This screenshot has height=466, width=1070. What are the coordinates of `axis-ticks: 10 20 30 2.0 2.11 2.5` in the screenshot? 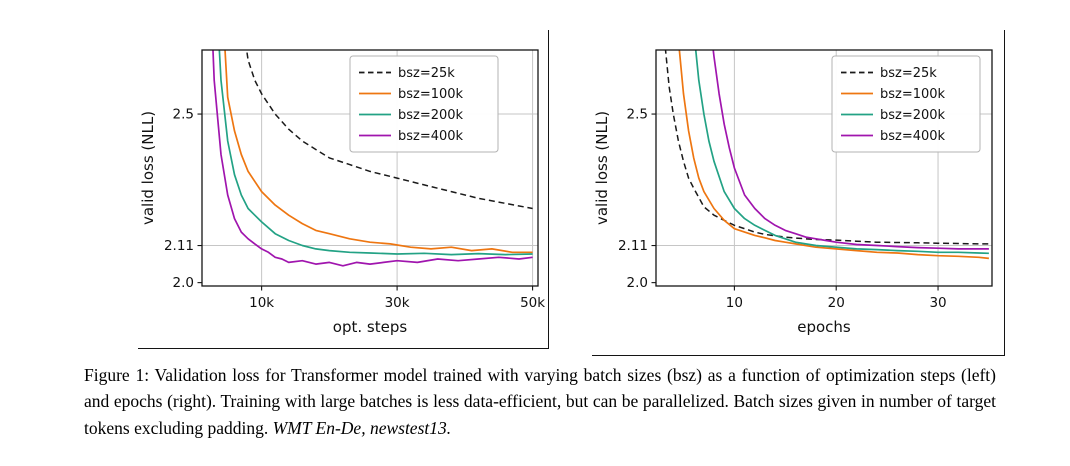 It's located at (782, 209).